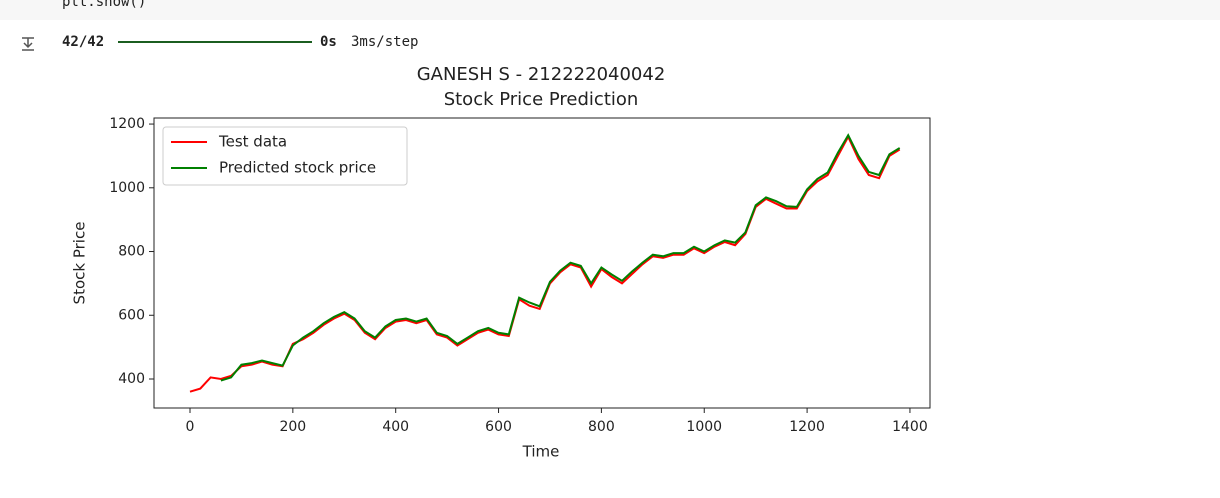 The width and height of the screenshot is (1220, 498). I want to click on chart-title: GANESH S - 212222040042, so click(541, 74).